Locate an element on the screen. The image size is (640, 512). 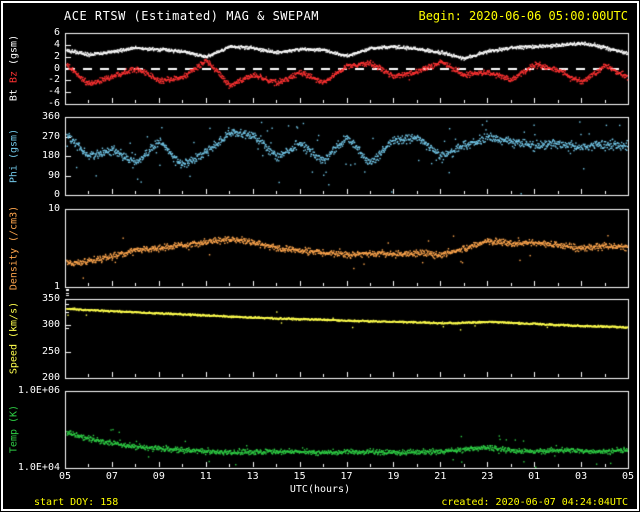
speed-label: Speed (km/s) is located at coordinates (14, 338).